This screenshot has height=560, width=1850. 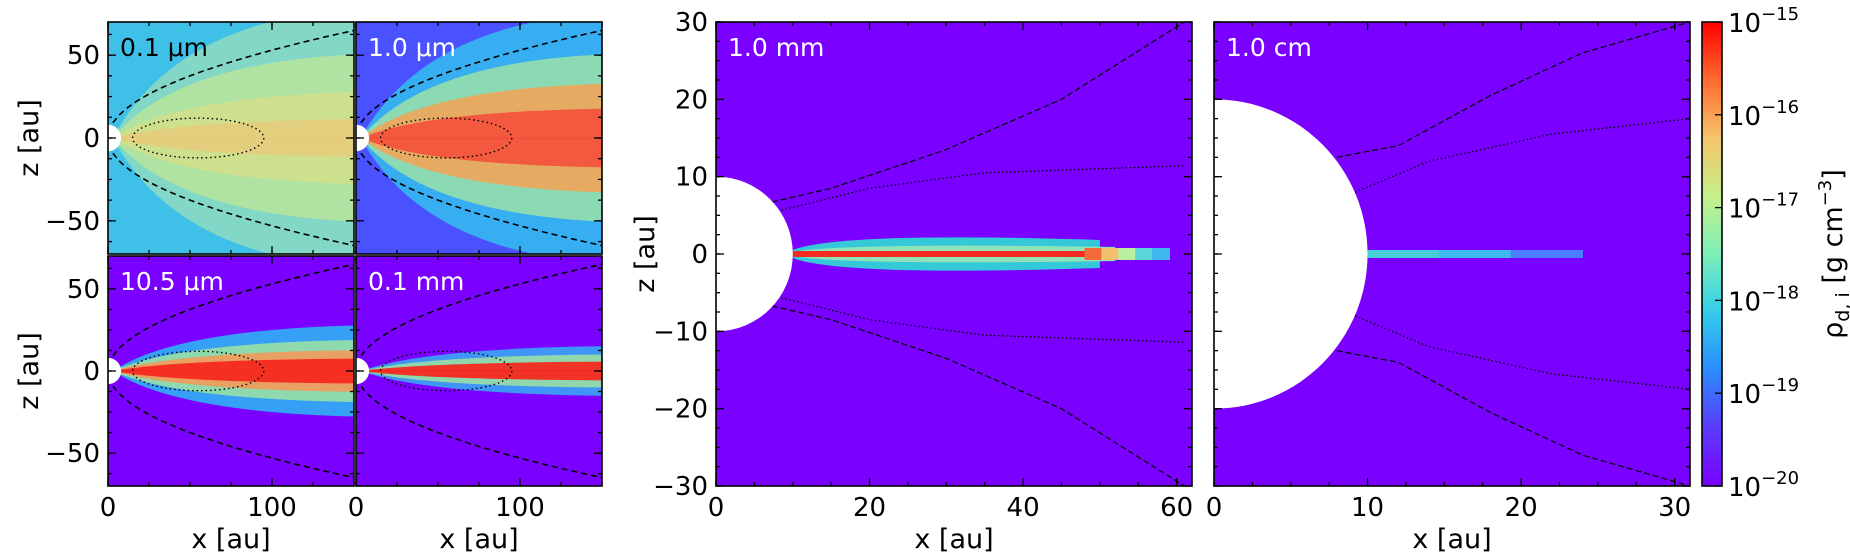 What do you see at coordinates (691, 178) in the screenshot?
I see `y-tick-label: 10` at bounding box center [691, 178].